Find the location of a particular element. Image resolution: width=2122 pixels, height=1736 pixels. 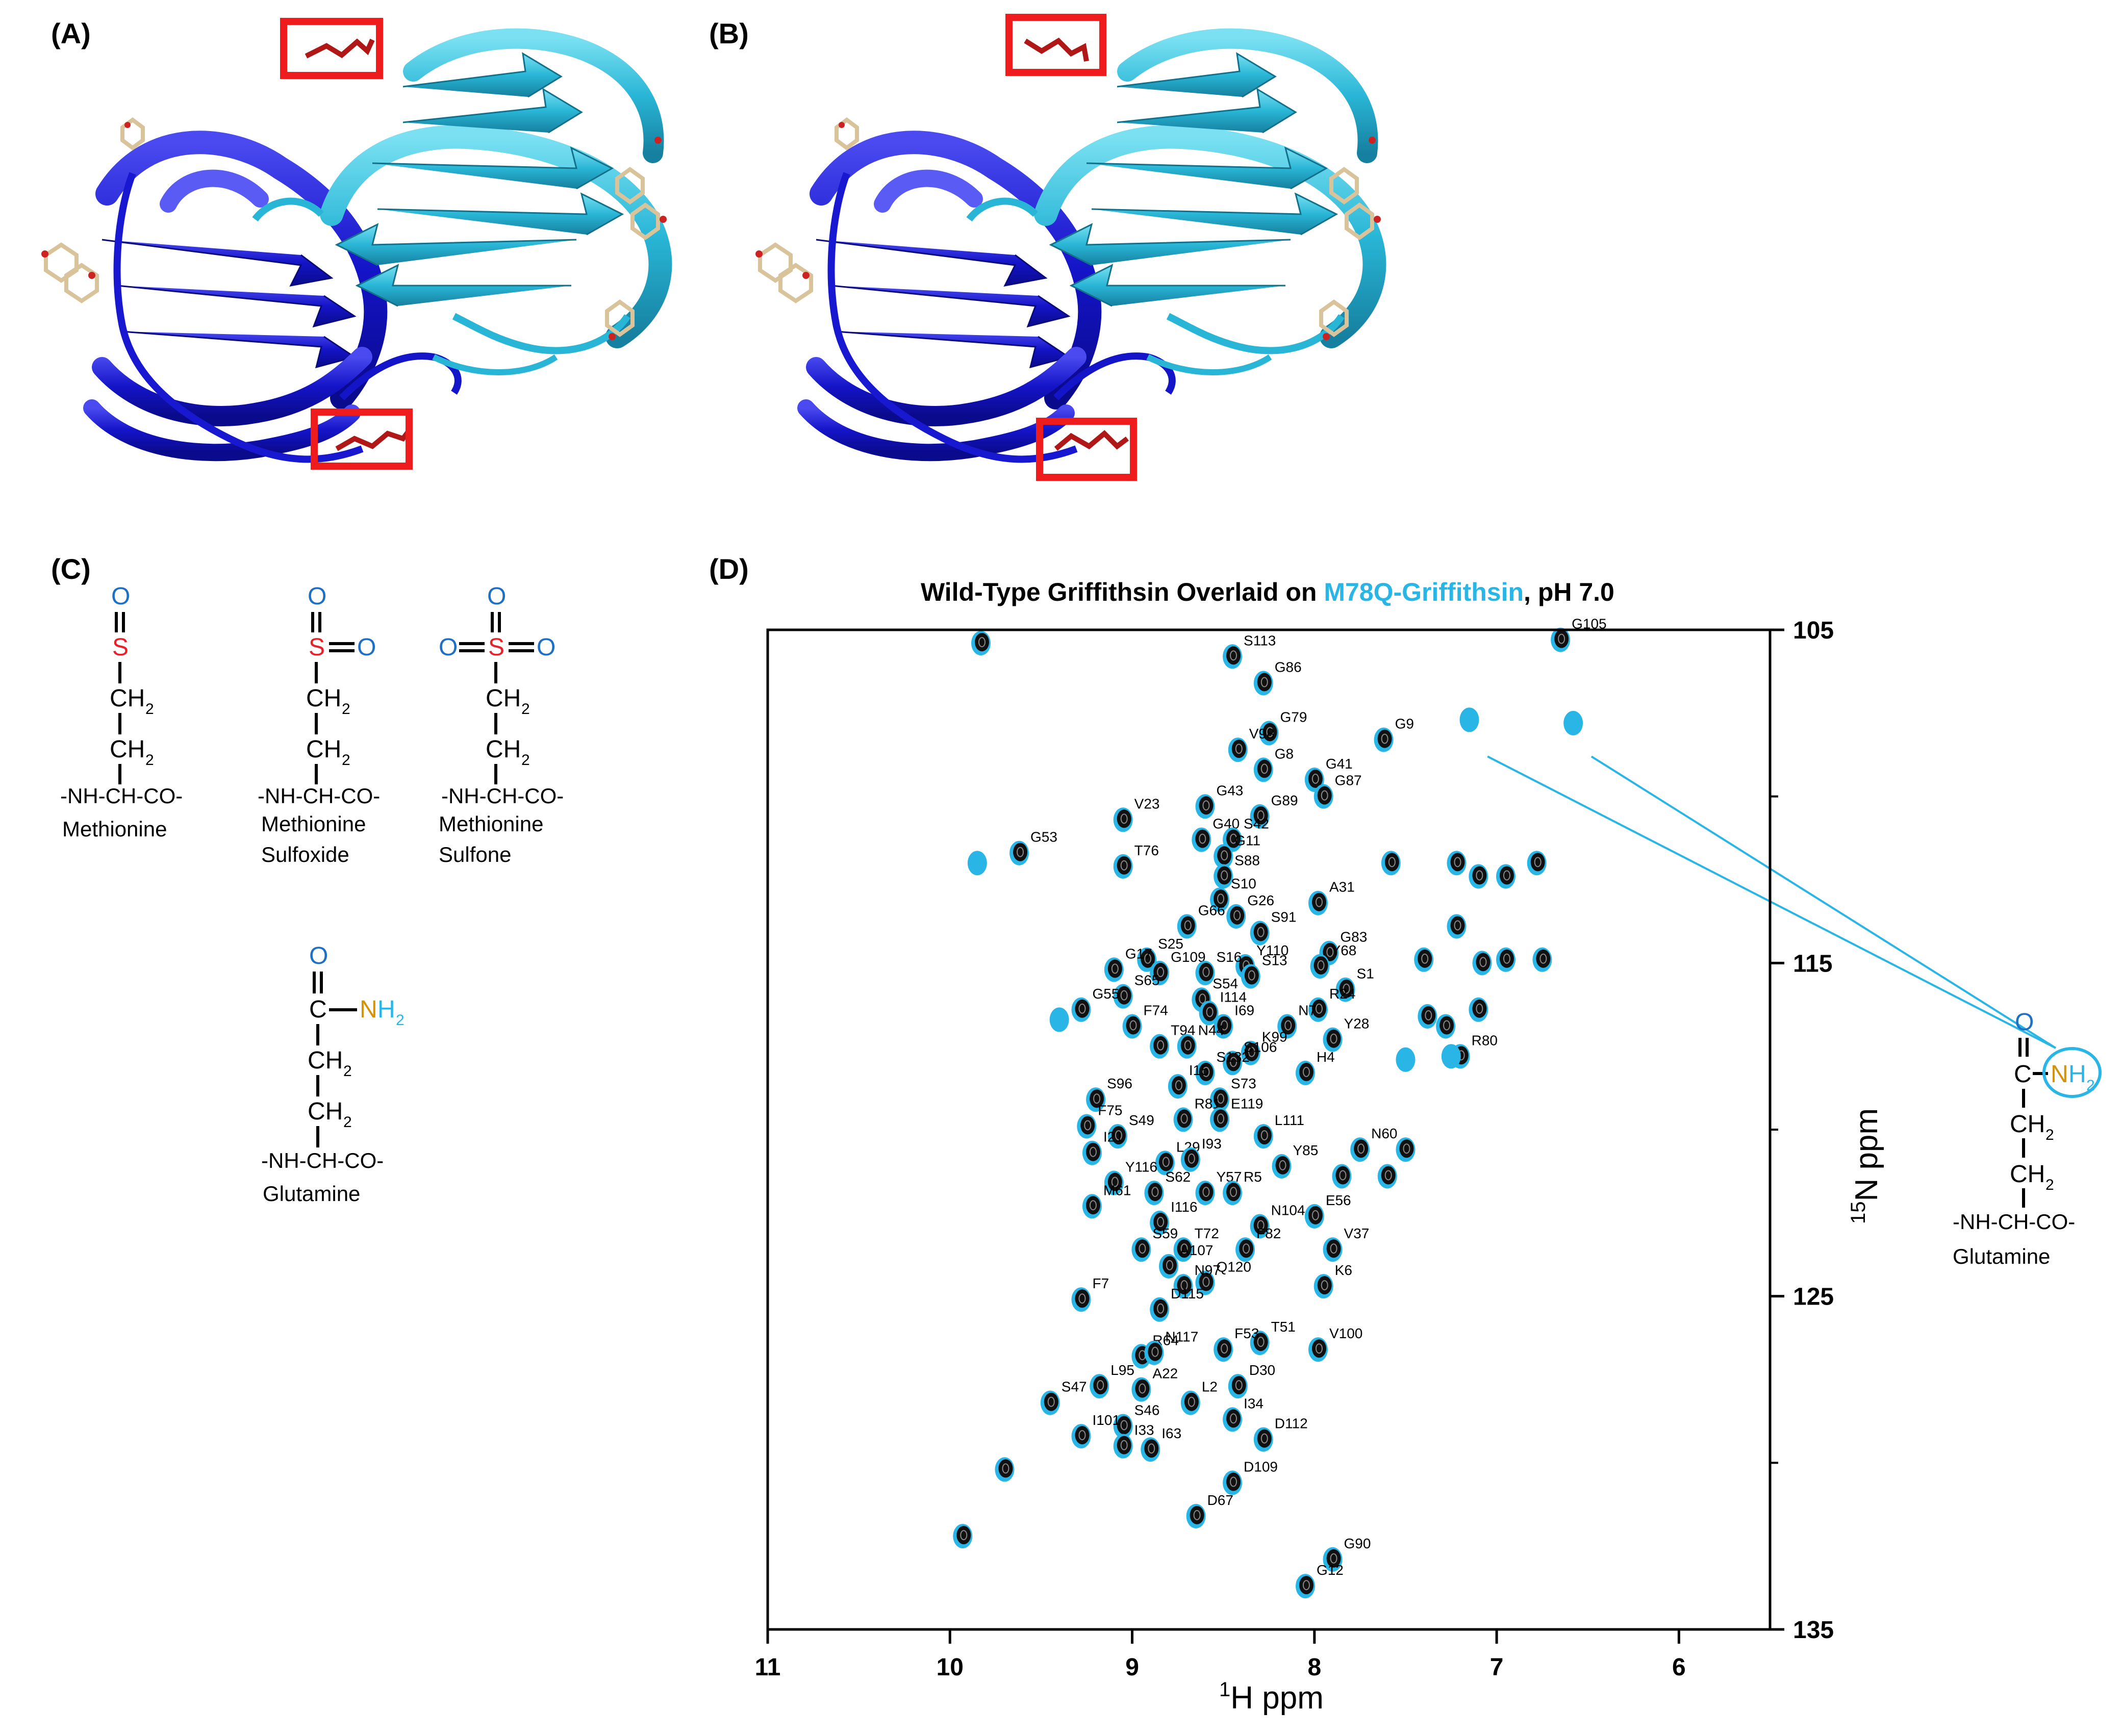

peak-label: V23 is located at coordinates (1147, 803).